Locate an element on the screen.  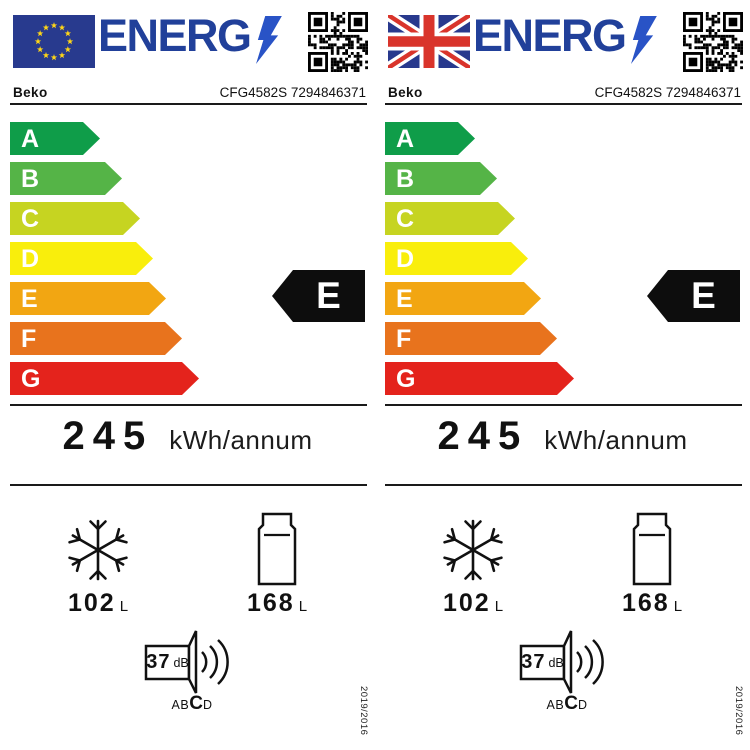
uk-flag-icon is located at coordinates (429, 41).